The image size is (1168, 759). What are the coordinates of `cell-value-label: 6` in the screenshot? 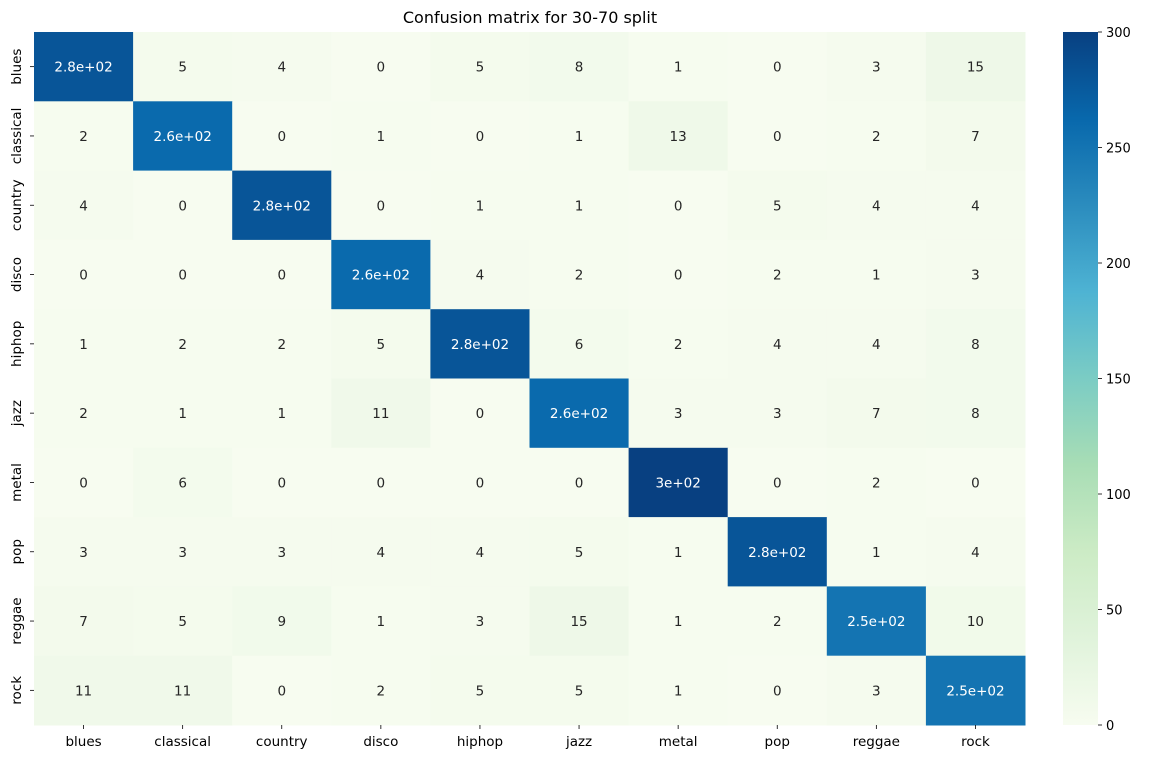 It's located at (579, 345).